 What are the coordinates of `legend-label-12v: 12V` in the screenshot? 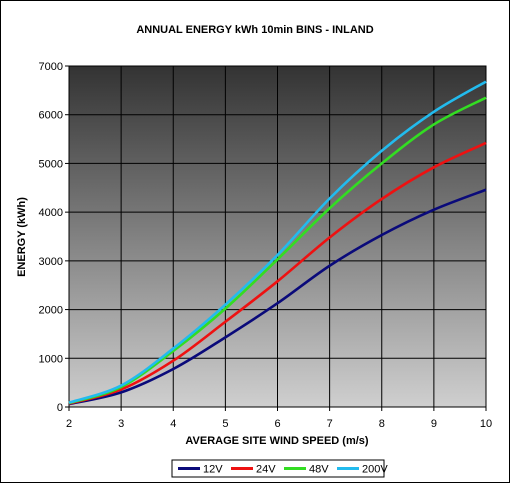 It's located at (213, 470).